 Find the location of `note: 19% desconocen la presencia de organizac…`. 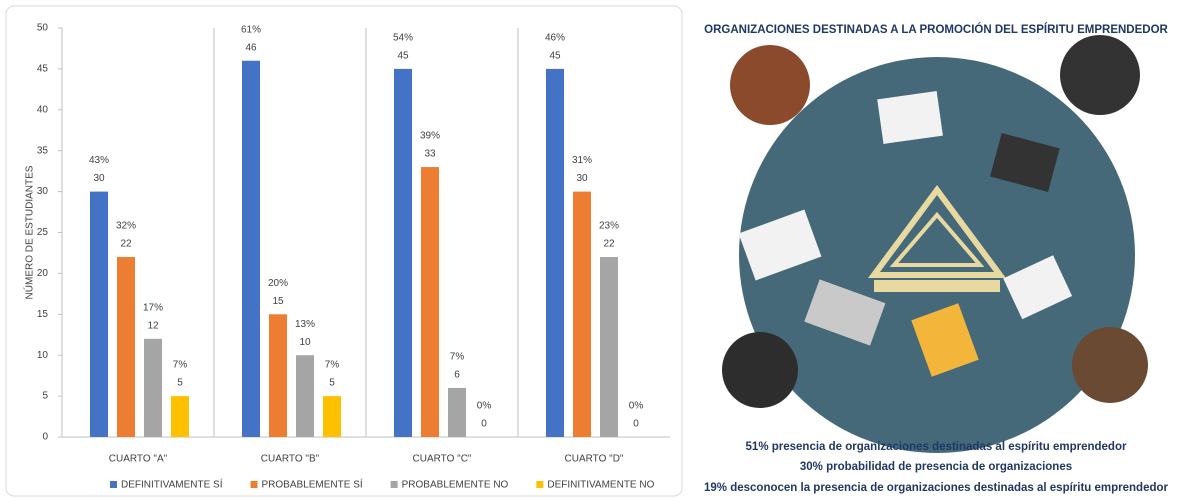

note: 19% desconocen la presencia de organizac… is located at coordinates (936, 488).